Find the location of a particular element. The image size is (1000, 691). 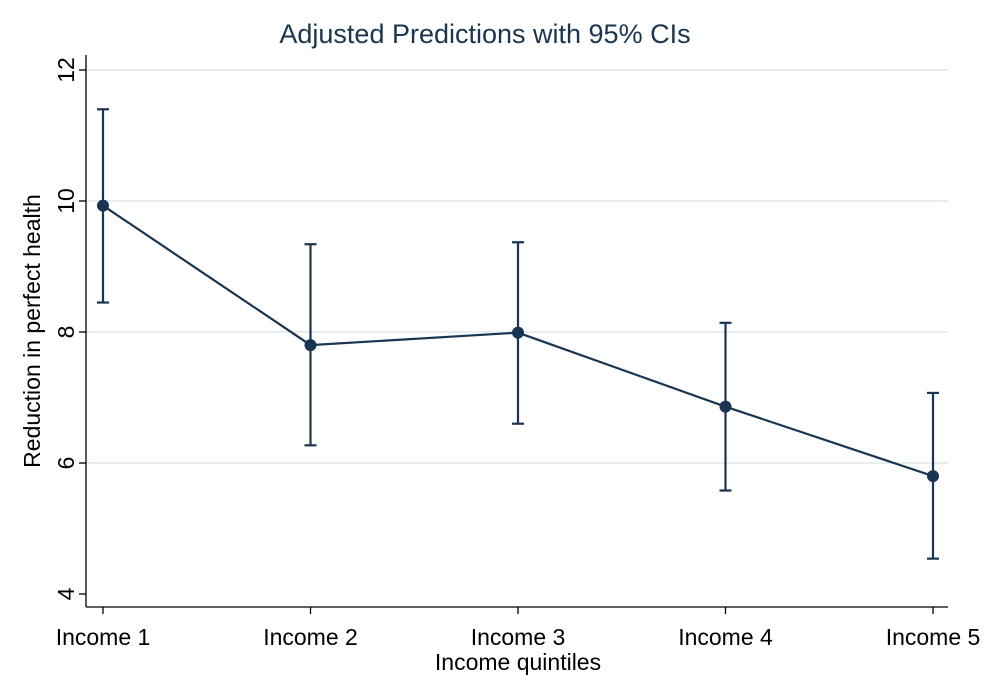

y-axis-label: Reduction in perfect health is located at coordinates (32, 331).